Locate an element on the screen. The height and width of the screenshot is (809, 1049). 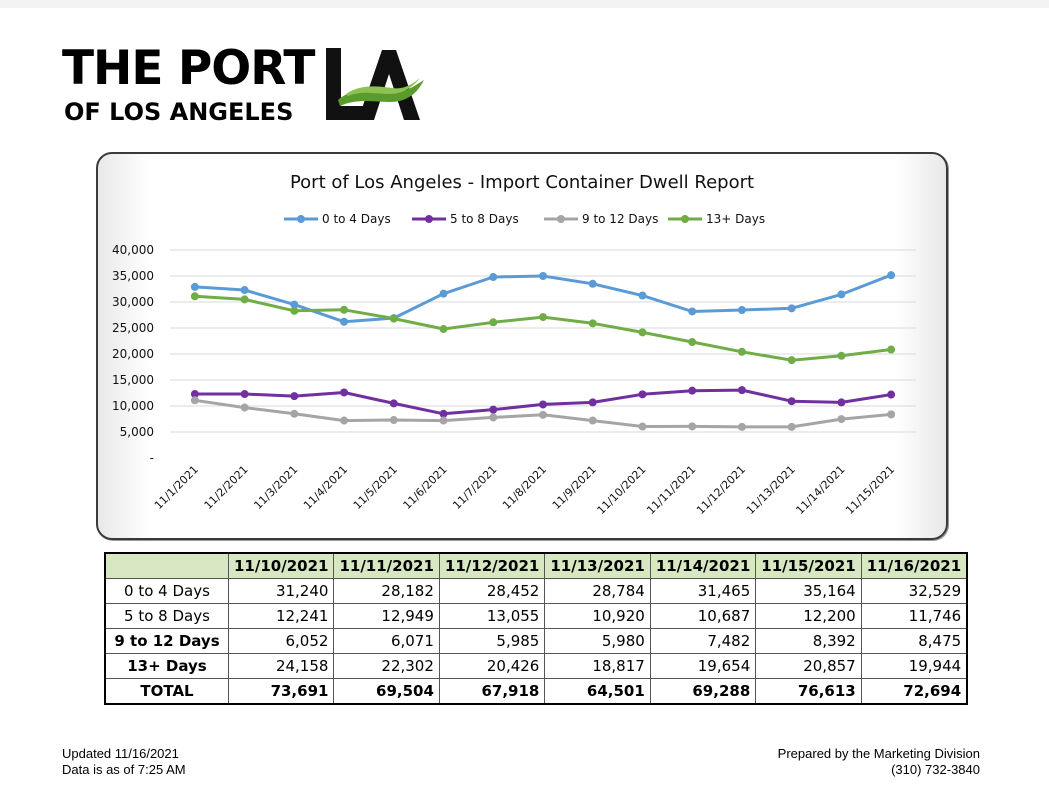
table-cell: 73,691 is located at coordinates (281, 691).